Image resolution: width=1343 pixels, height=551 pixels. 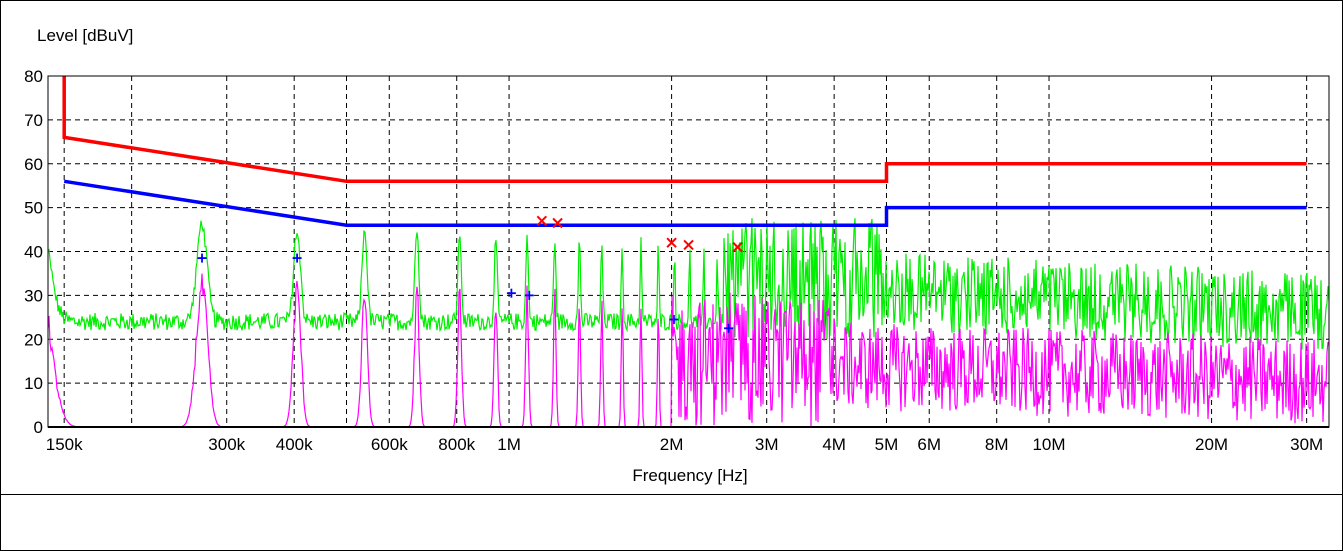 What do you see at coordinates (1211, 444) in the screenshot?
I see `x-tick-label: 20M` at bounding box center [1211, 444].